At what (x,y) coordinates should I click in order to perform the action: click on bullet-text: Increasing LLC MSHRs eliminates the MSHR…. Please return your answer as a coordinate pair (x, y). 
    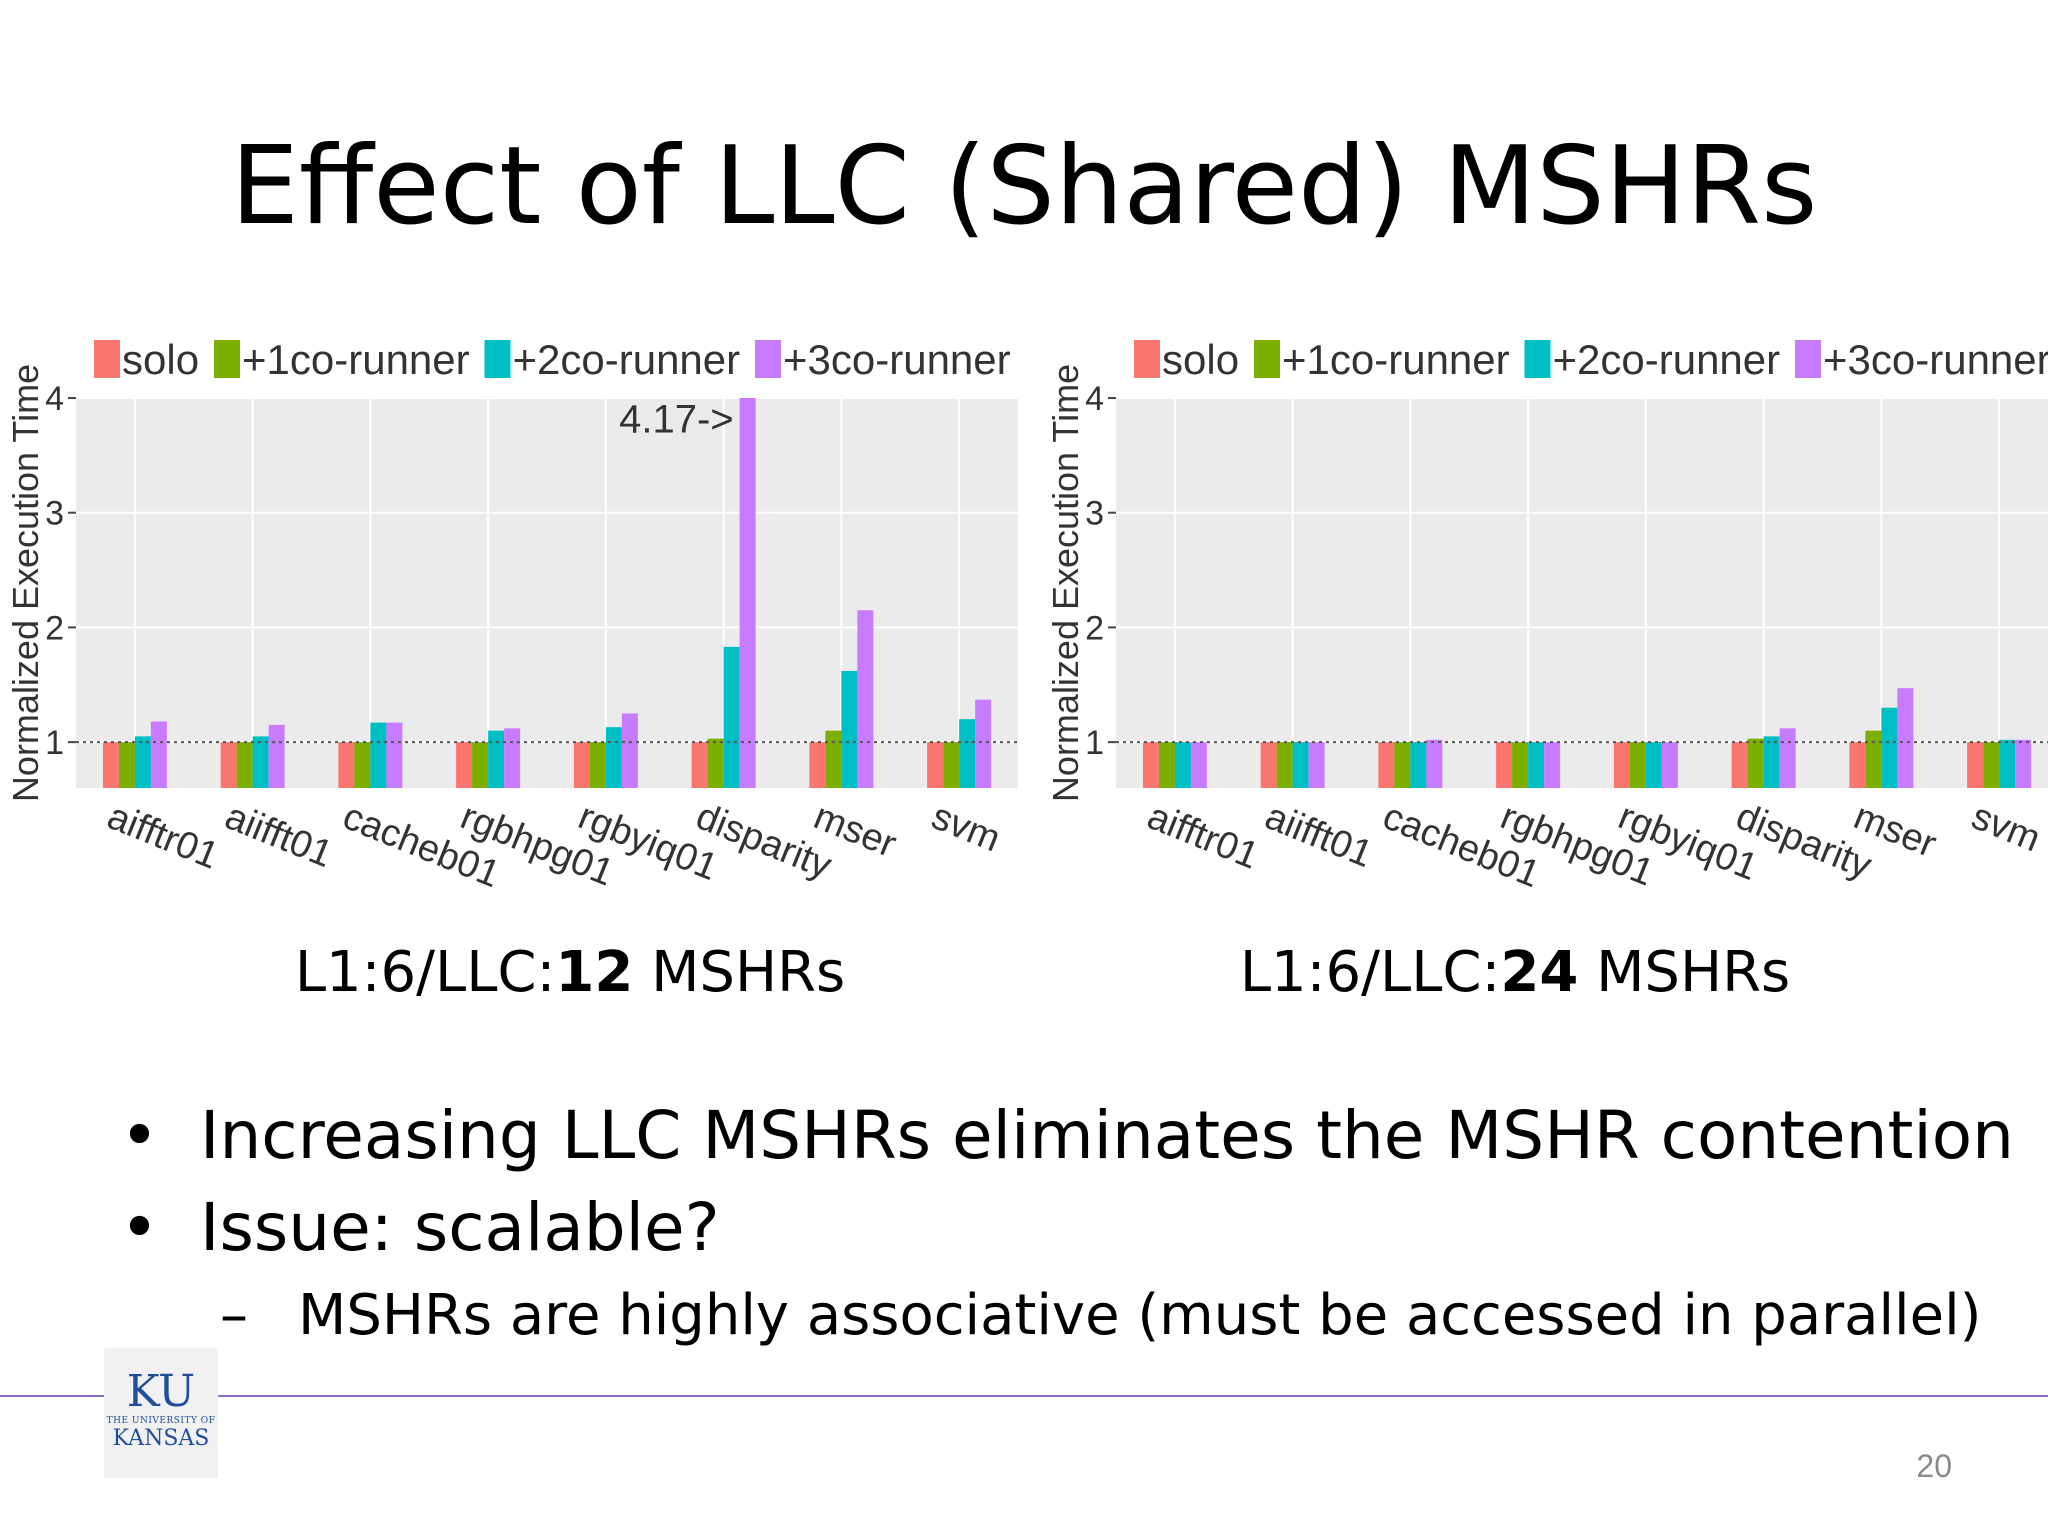
    Looking at the image, I should click on (1107, 1135).